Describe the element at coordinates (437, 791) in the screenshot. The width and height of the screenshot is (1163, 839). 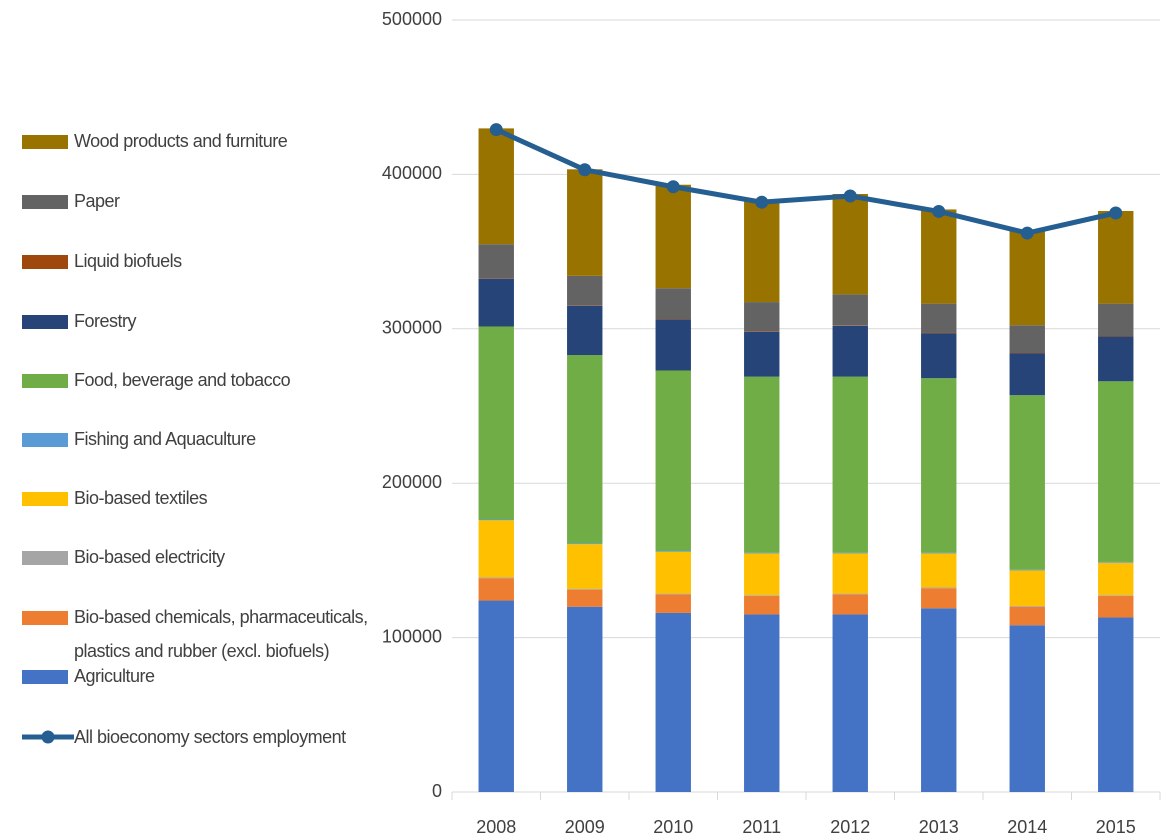
I see `y-tick-label: 0` at that location.